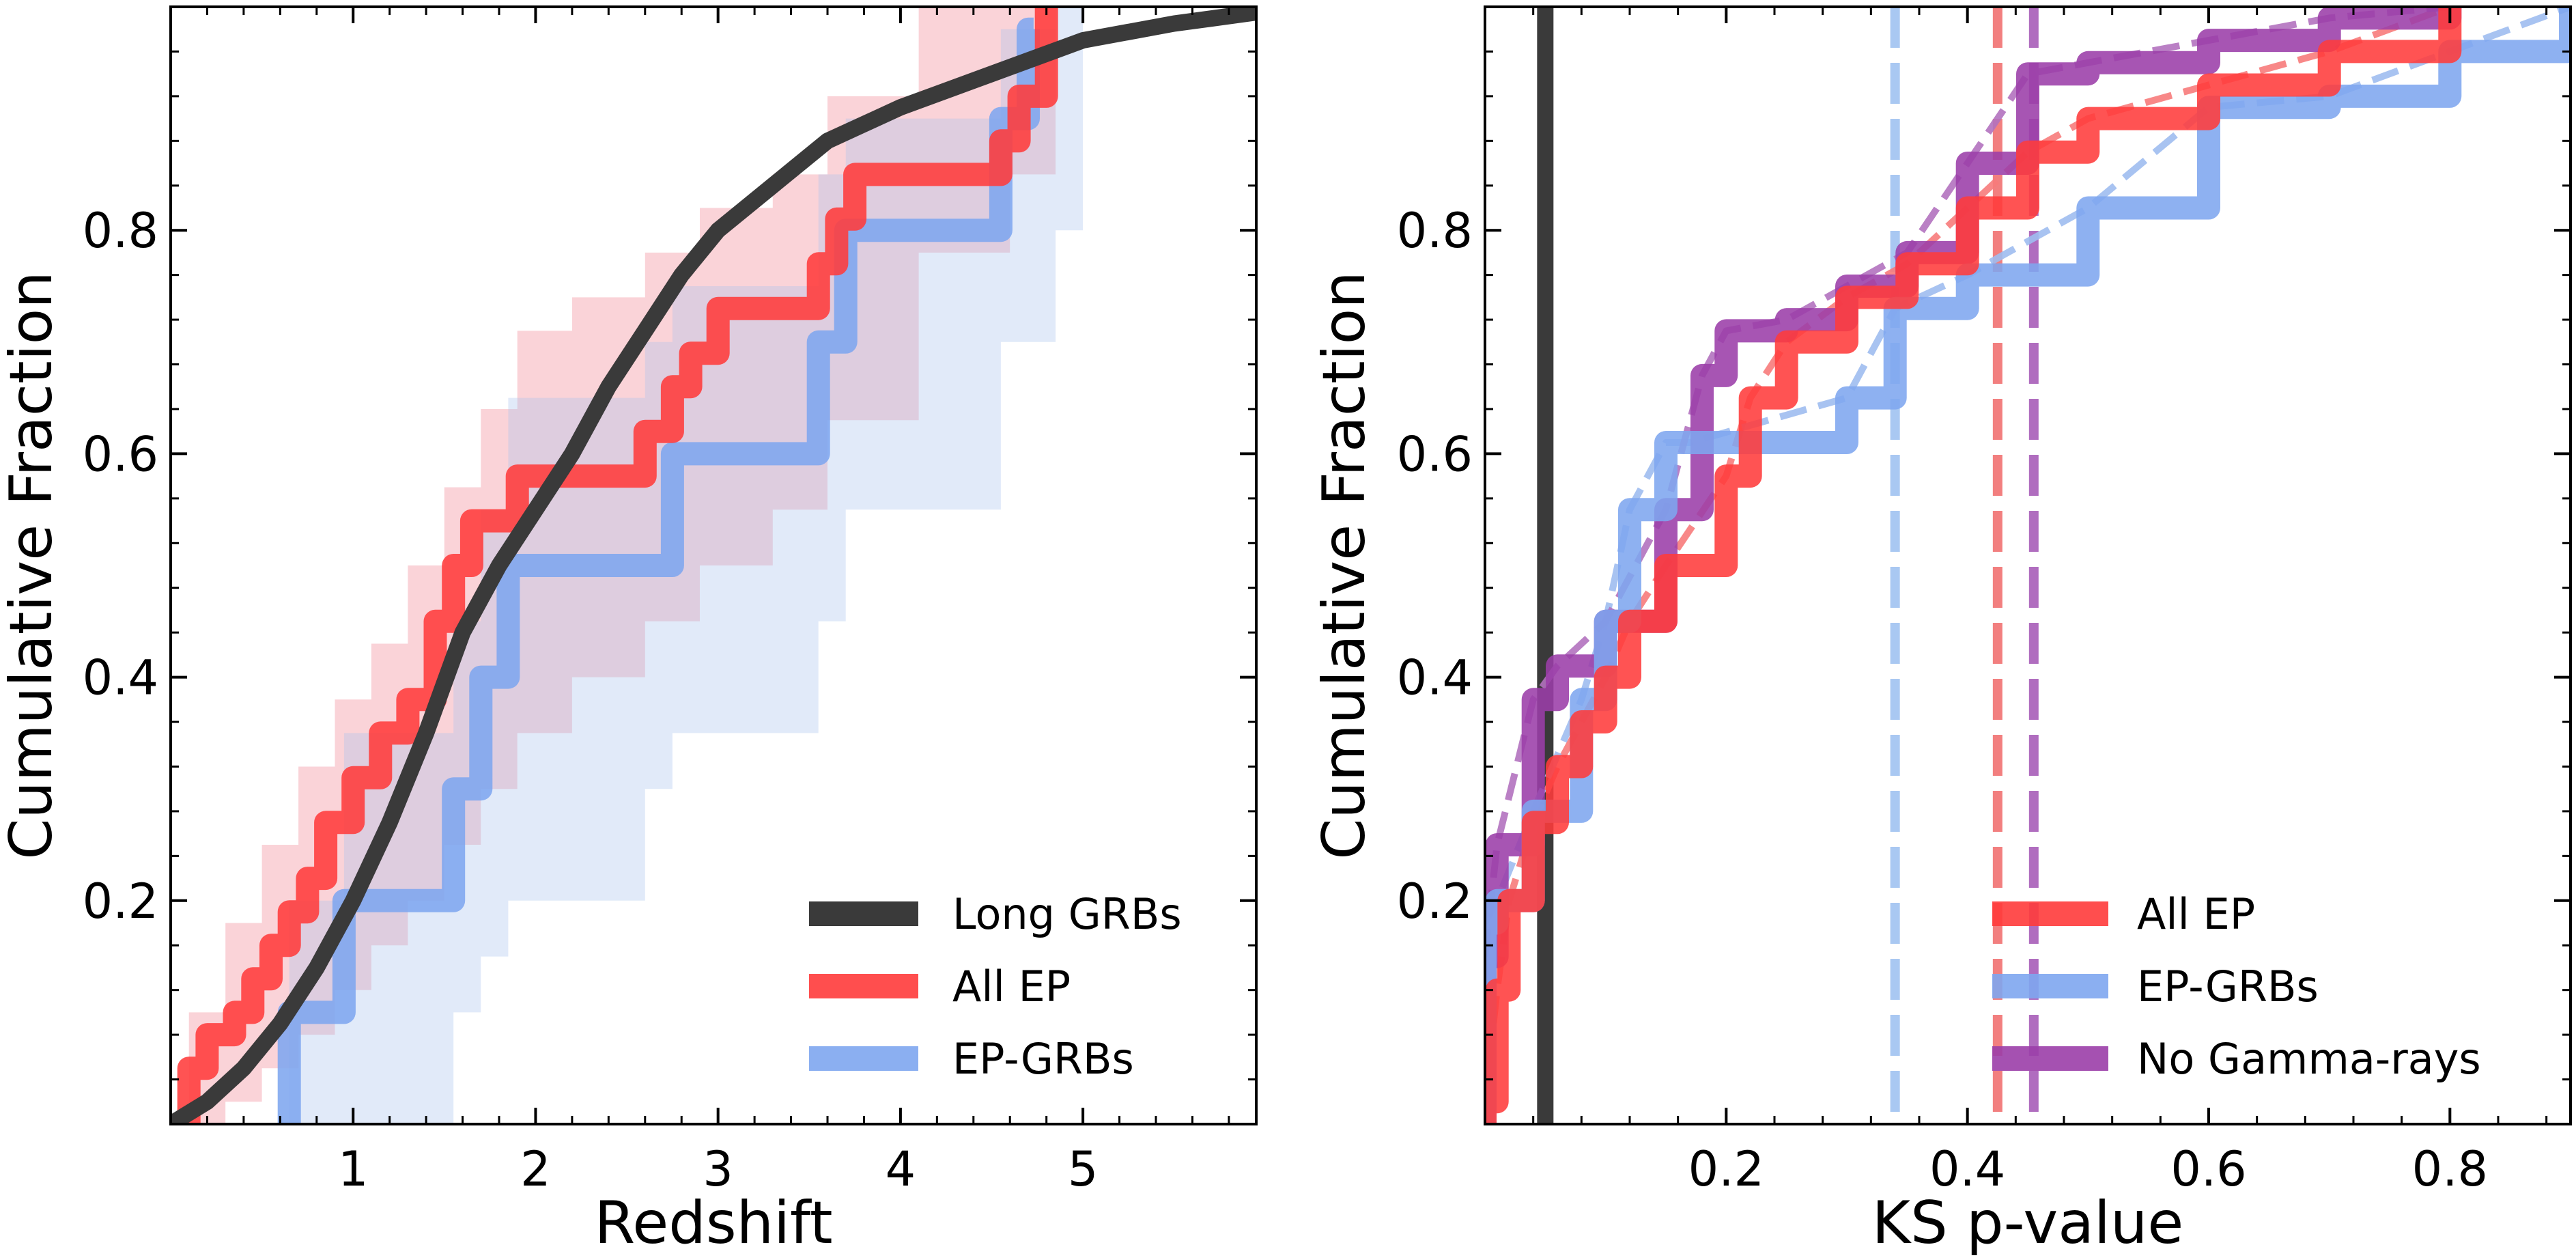 This screenshot has width=2576, height=1260. Describe the element at coordinates (901, 1169) in the screenshot. I see `x-tick-label: 4` at that location.